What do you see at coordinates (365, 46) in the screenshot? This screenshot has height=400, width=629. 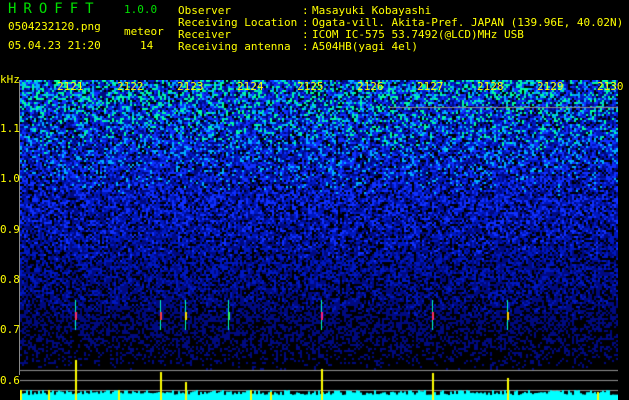 I see `info-value: A504HB(yagi 4el)` at bounding box center [365, 46].